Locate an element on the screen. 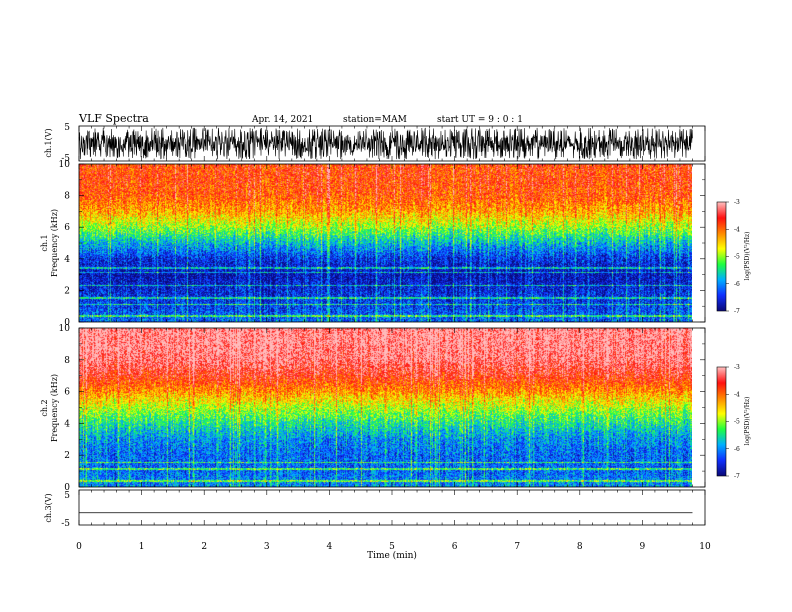 The width and height of the screenshot is (792, 612). ch1-waveform-ylabel: ch.1(V) is located at coordinates (48, 142).